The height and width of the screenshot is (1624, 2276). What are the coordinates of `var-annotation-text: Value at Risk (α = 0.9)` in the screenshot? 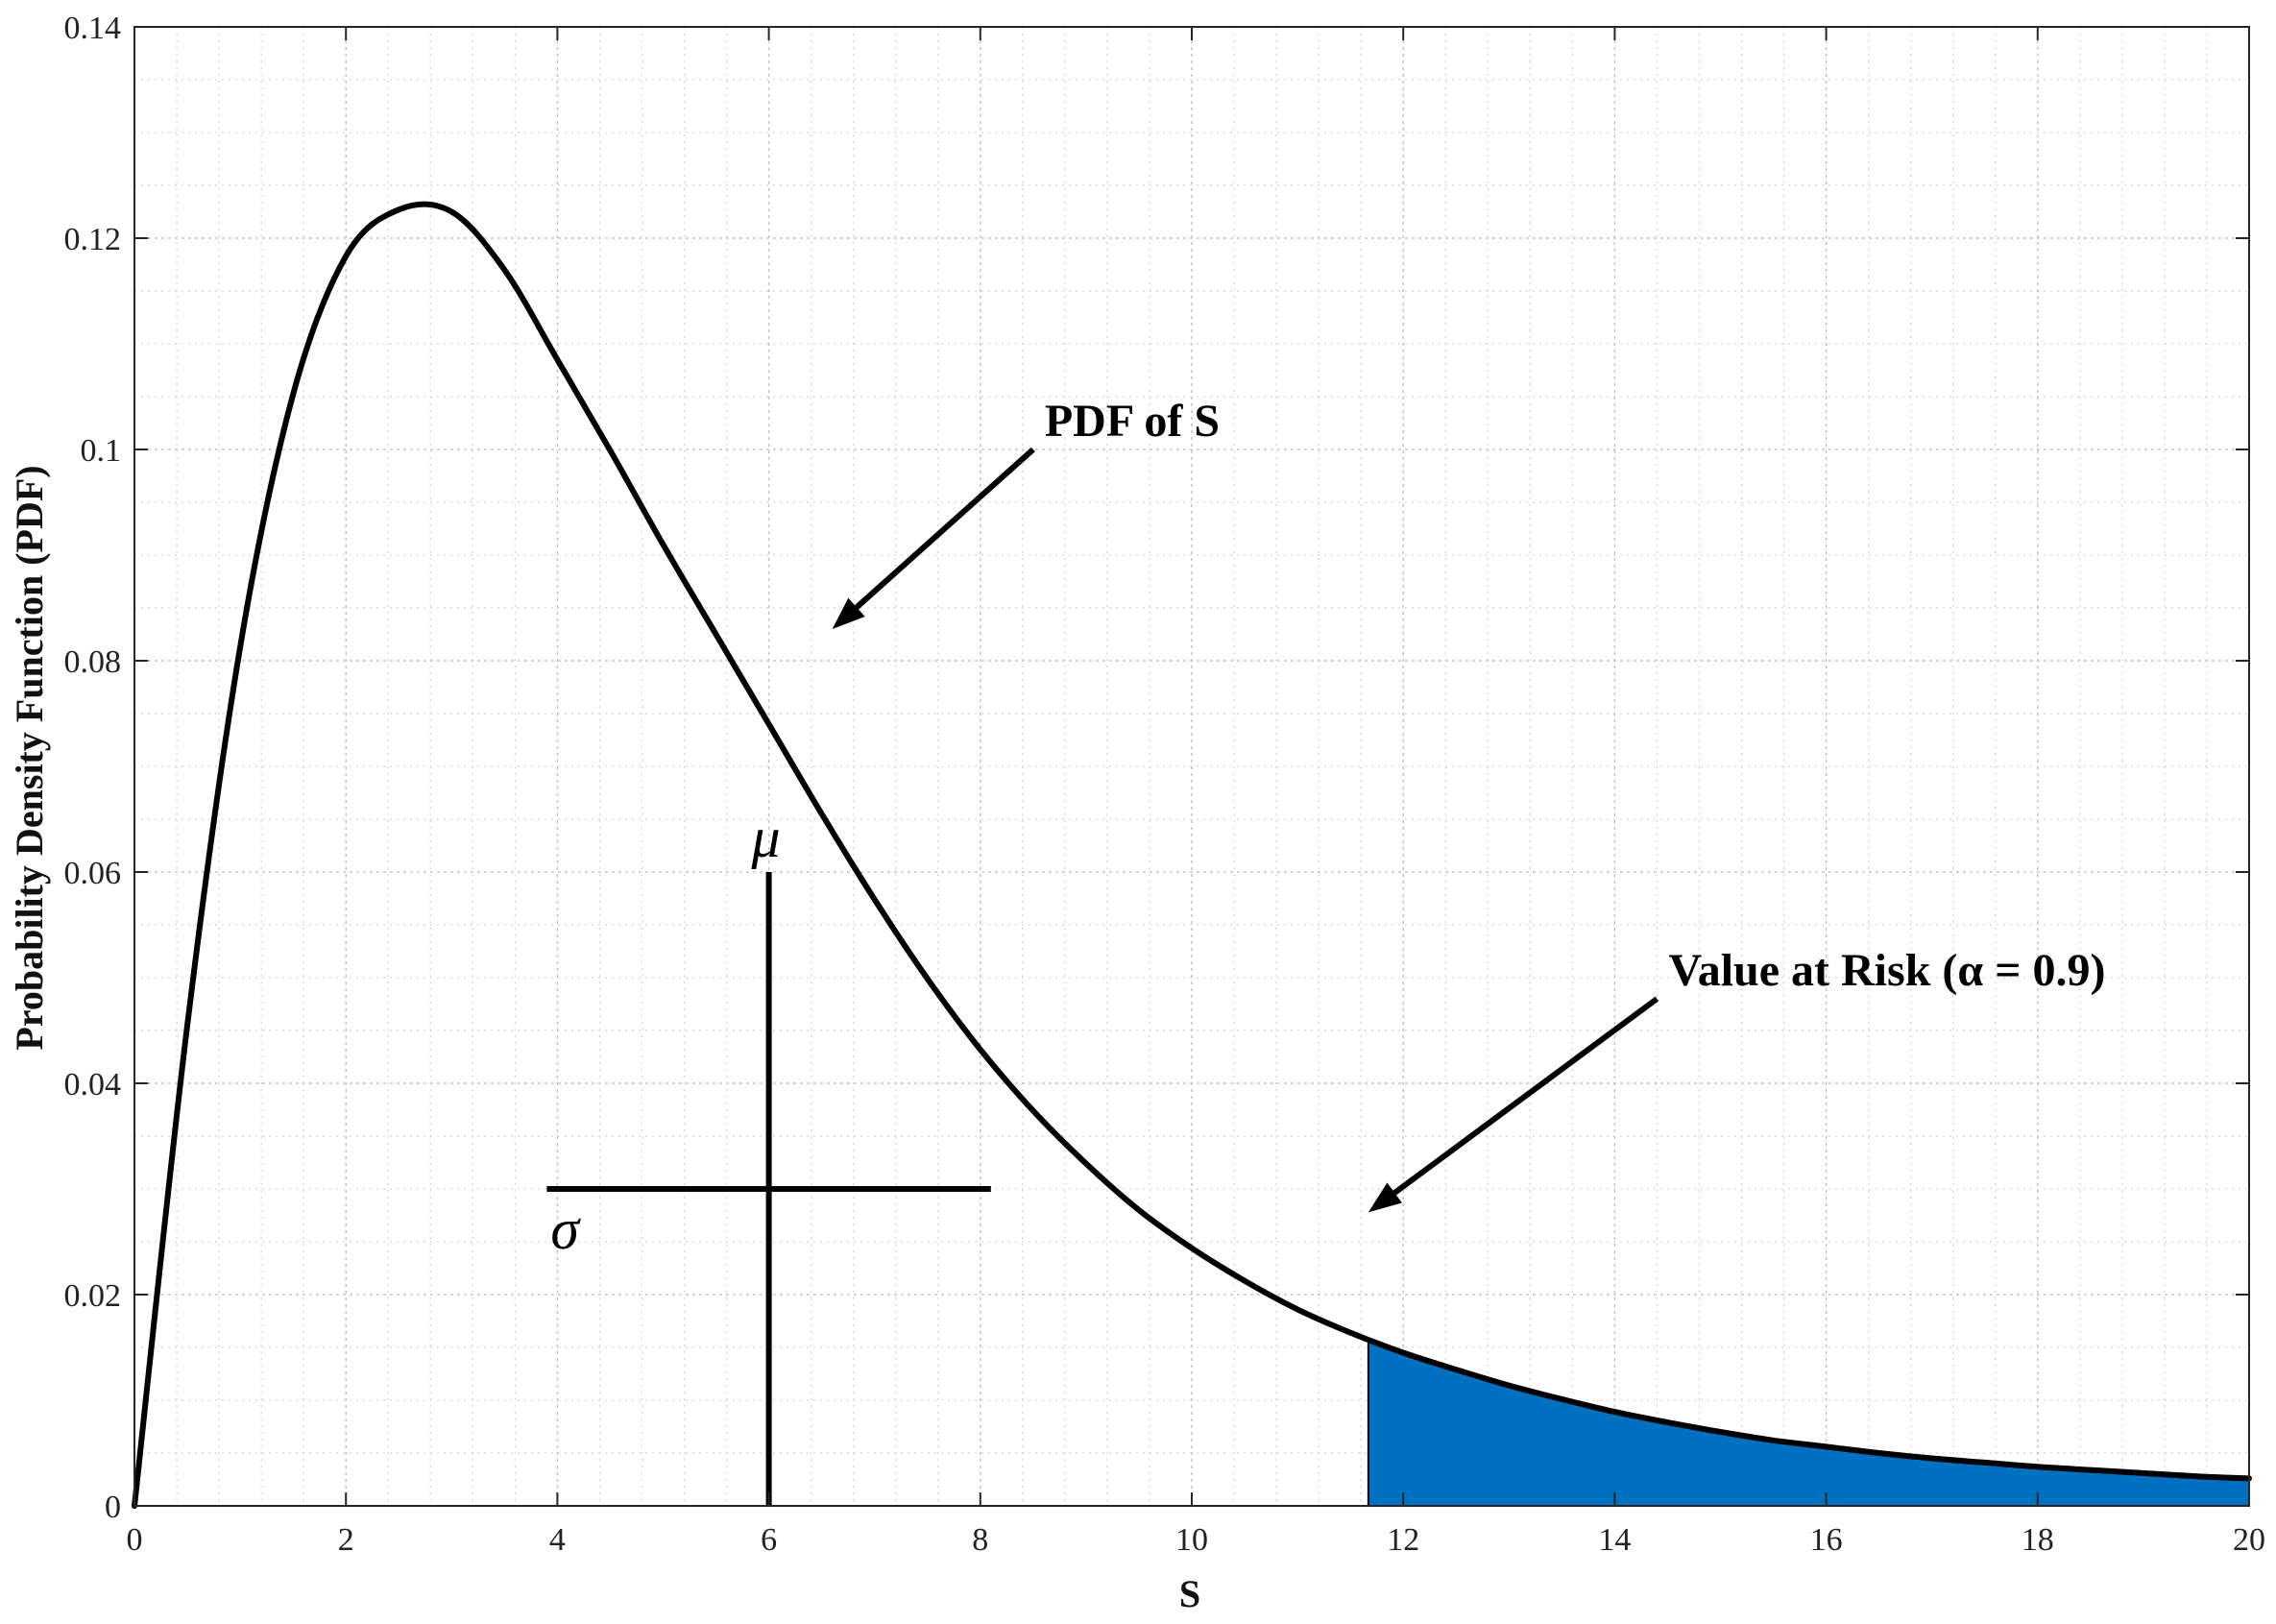 It's located at (1887, 970).